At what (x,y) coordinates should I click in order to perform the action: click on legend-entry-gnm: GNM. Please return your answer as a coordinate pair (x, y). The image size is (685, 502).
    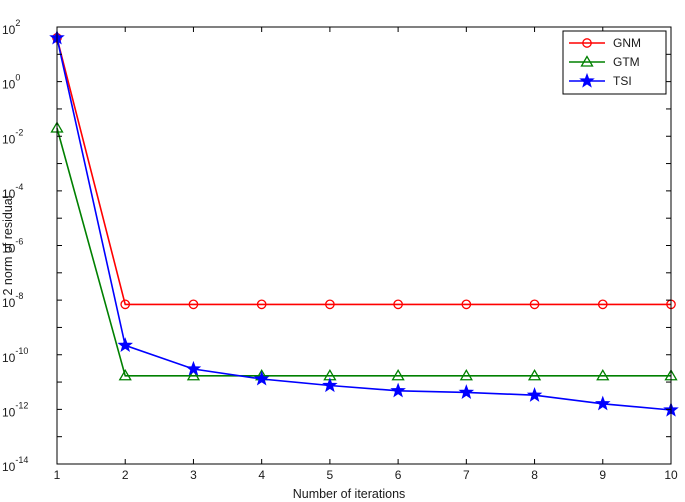
    Looking at the image, I should click on (627, 43).